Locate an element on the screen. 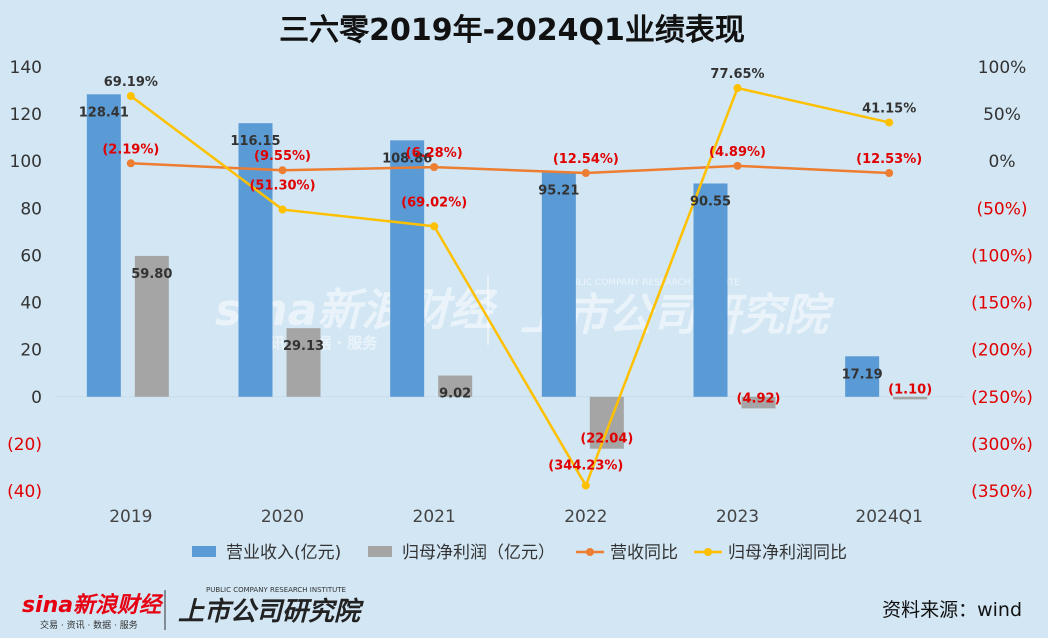 The image size is (1048, 638). y-left-tick-label: 140 is located at coordinates (26, 68).